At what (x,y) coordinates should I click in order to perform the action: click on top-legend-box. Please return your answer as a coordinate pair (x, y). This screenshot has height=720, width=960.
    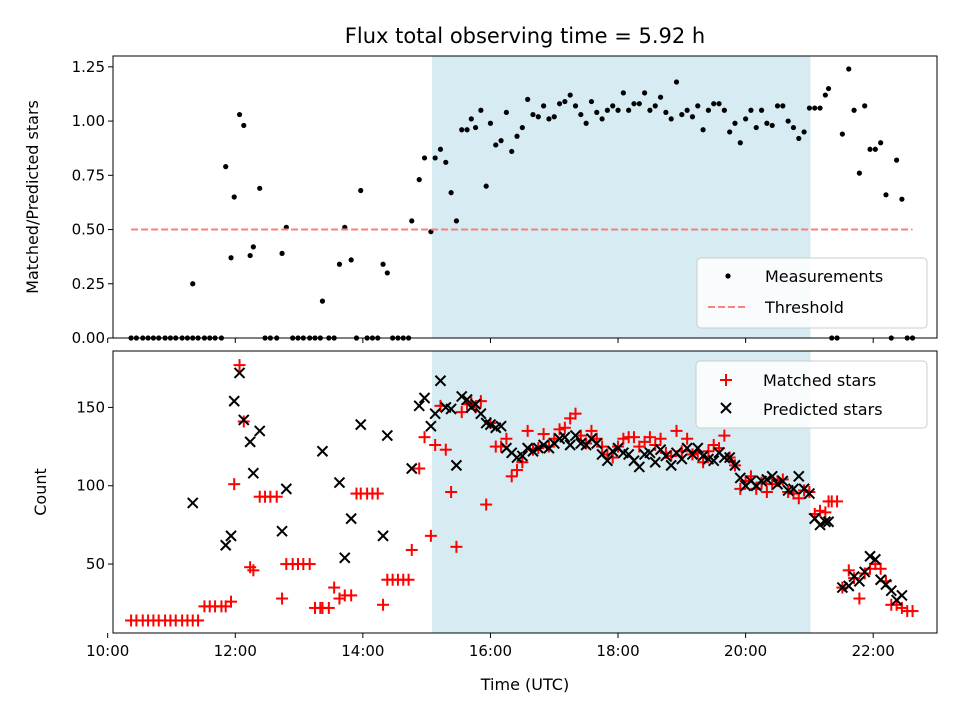
    Looking at the image, I should click on (812, 293).